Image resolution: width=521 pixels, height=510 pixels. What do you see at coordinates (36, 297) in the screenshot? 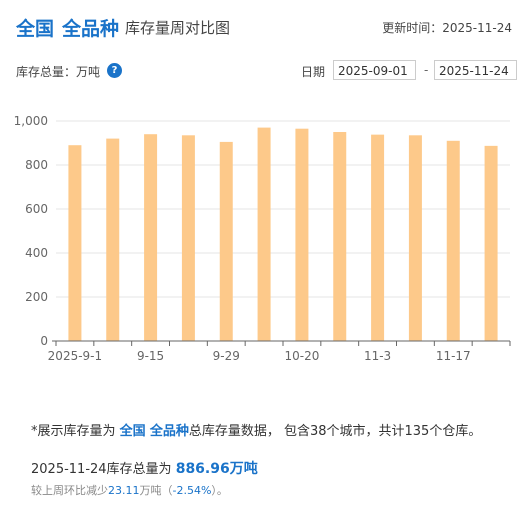
I see `y-tick-label: 200` at bounding box center [36, 297].